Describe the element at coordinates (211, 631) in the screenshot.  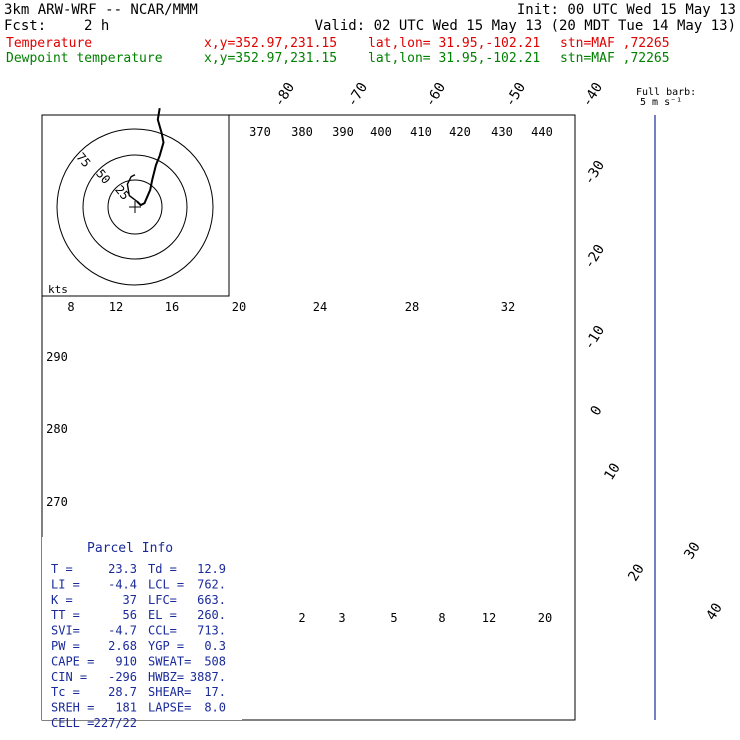
I see `parcel-value: 713.` at that location.